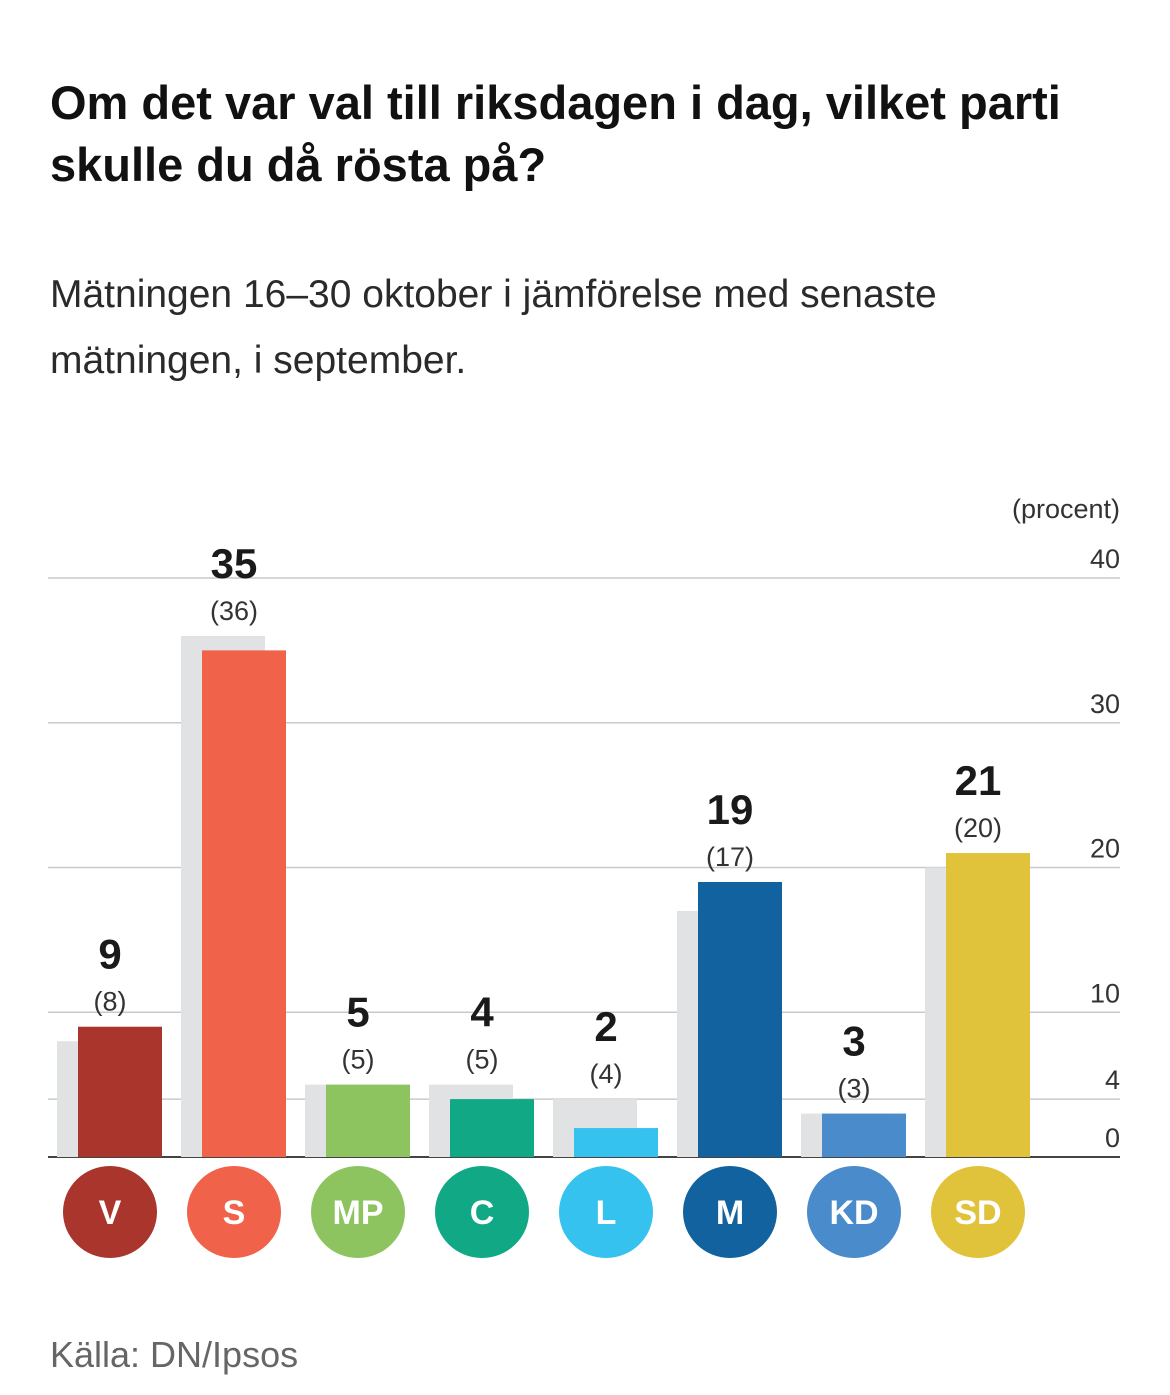 The width and height of the screenshot is (1170, 1395). Describe the element at coordinates (482, 1012) in the screenshot. I see `value-label: 4` at that location.